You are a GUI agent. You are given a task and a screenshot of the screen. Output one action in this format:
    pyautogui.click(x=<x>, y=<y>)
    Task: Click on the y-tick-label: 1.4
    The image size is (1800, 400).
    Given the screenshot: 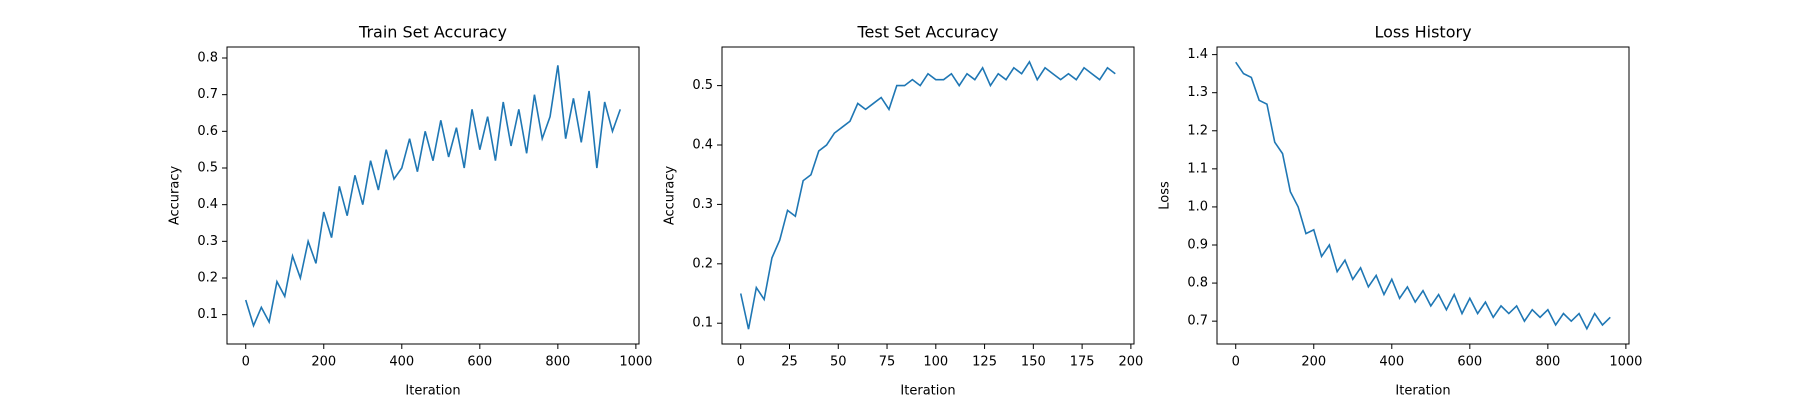 What is the action you would take?
    pyautogui.click(x=1197, y=54)
    